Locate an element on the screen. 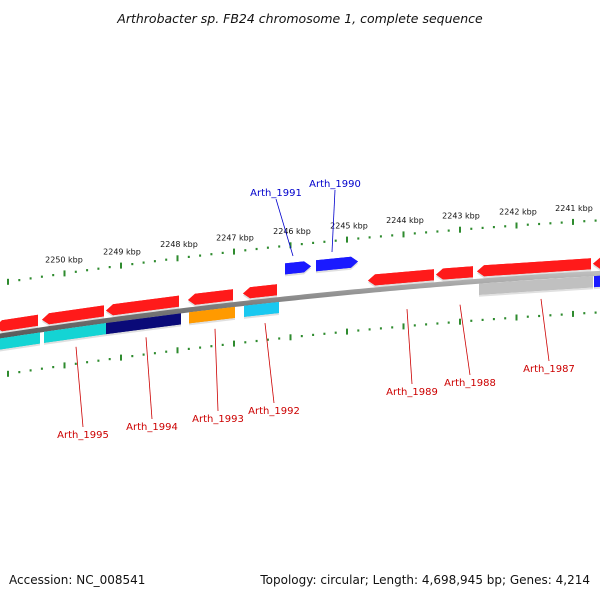 This screenshot has width=600, height=600. scale-label: 2248 kbp is located at coordinates (179, 244).